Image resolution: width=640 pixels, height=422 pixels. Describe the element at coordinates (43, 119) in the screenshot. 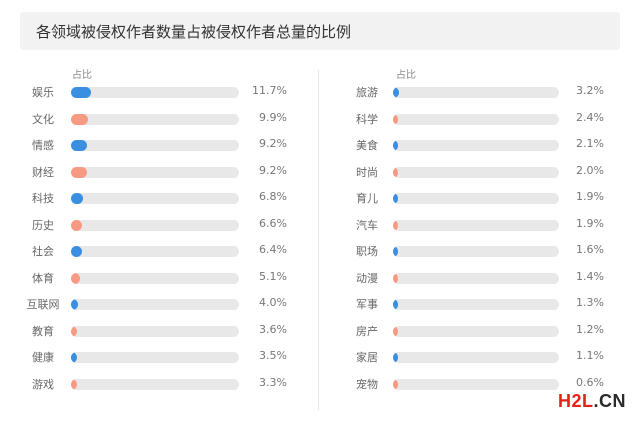

I see `category-label: 文化` at that location.